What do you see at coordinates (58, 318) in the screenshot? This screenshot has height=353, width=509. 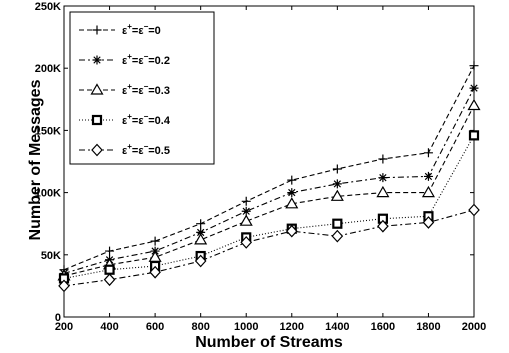 I see `y-tick-label: 0` at bounding box center [58, 318].